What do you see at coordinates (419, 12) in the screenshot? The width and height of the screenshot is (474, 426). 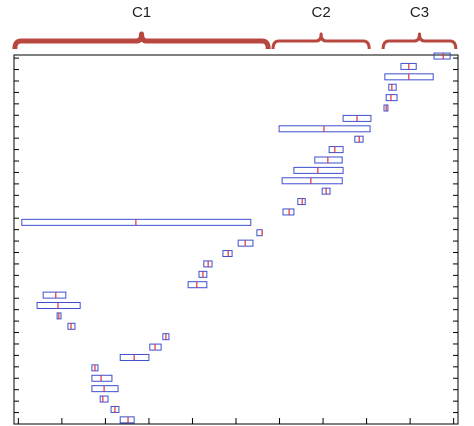 I see `group-label: C3` at bounding box center [419, 12].